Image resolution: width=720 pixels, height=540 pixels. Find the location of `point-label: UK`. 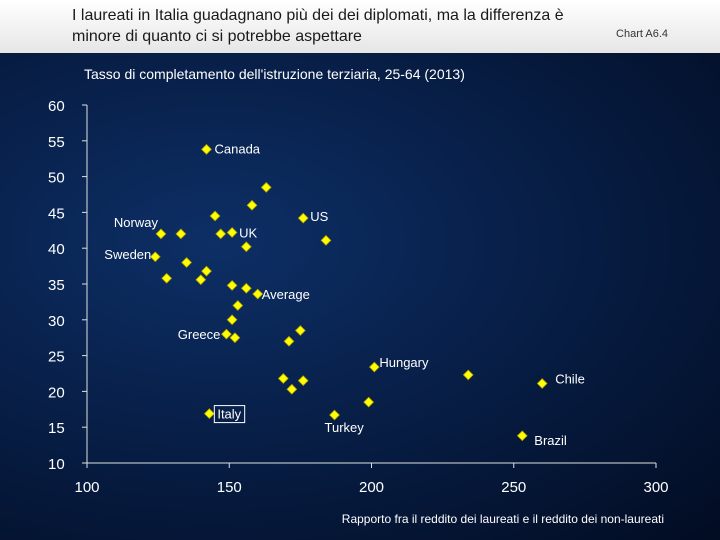

point-label: UK is located at coordinates (248, 232).